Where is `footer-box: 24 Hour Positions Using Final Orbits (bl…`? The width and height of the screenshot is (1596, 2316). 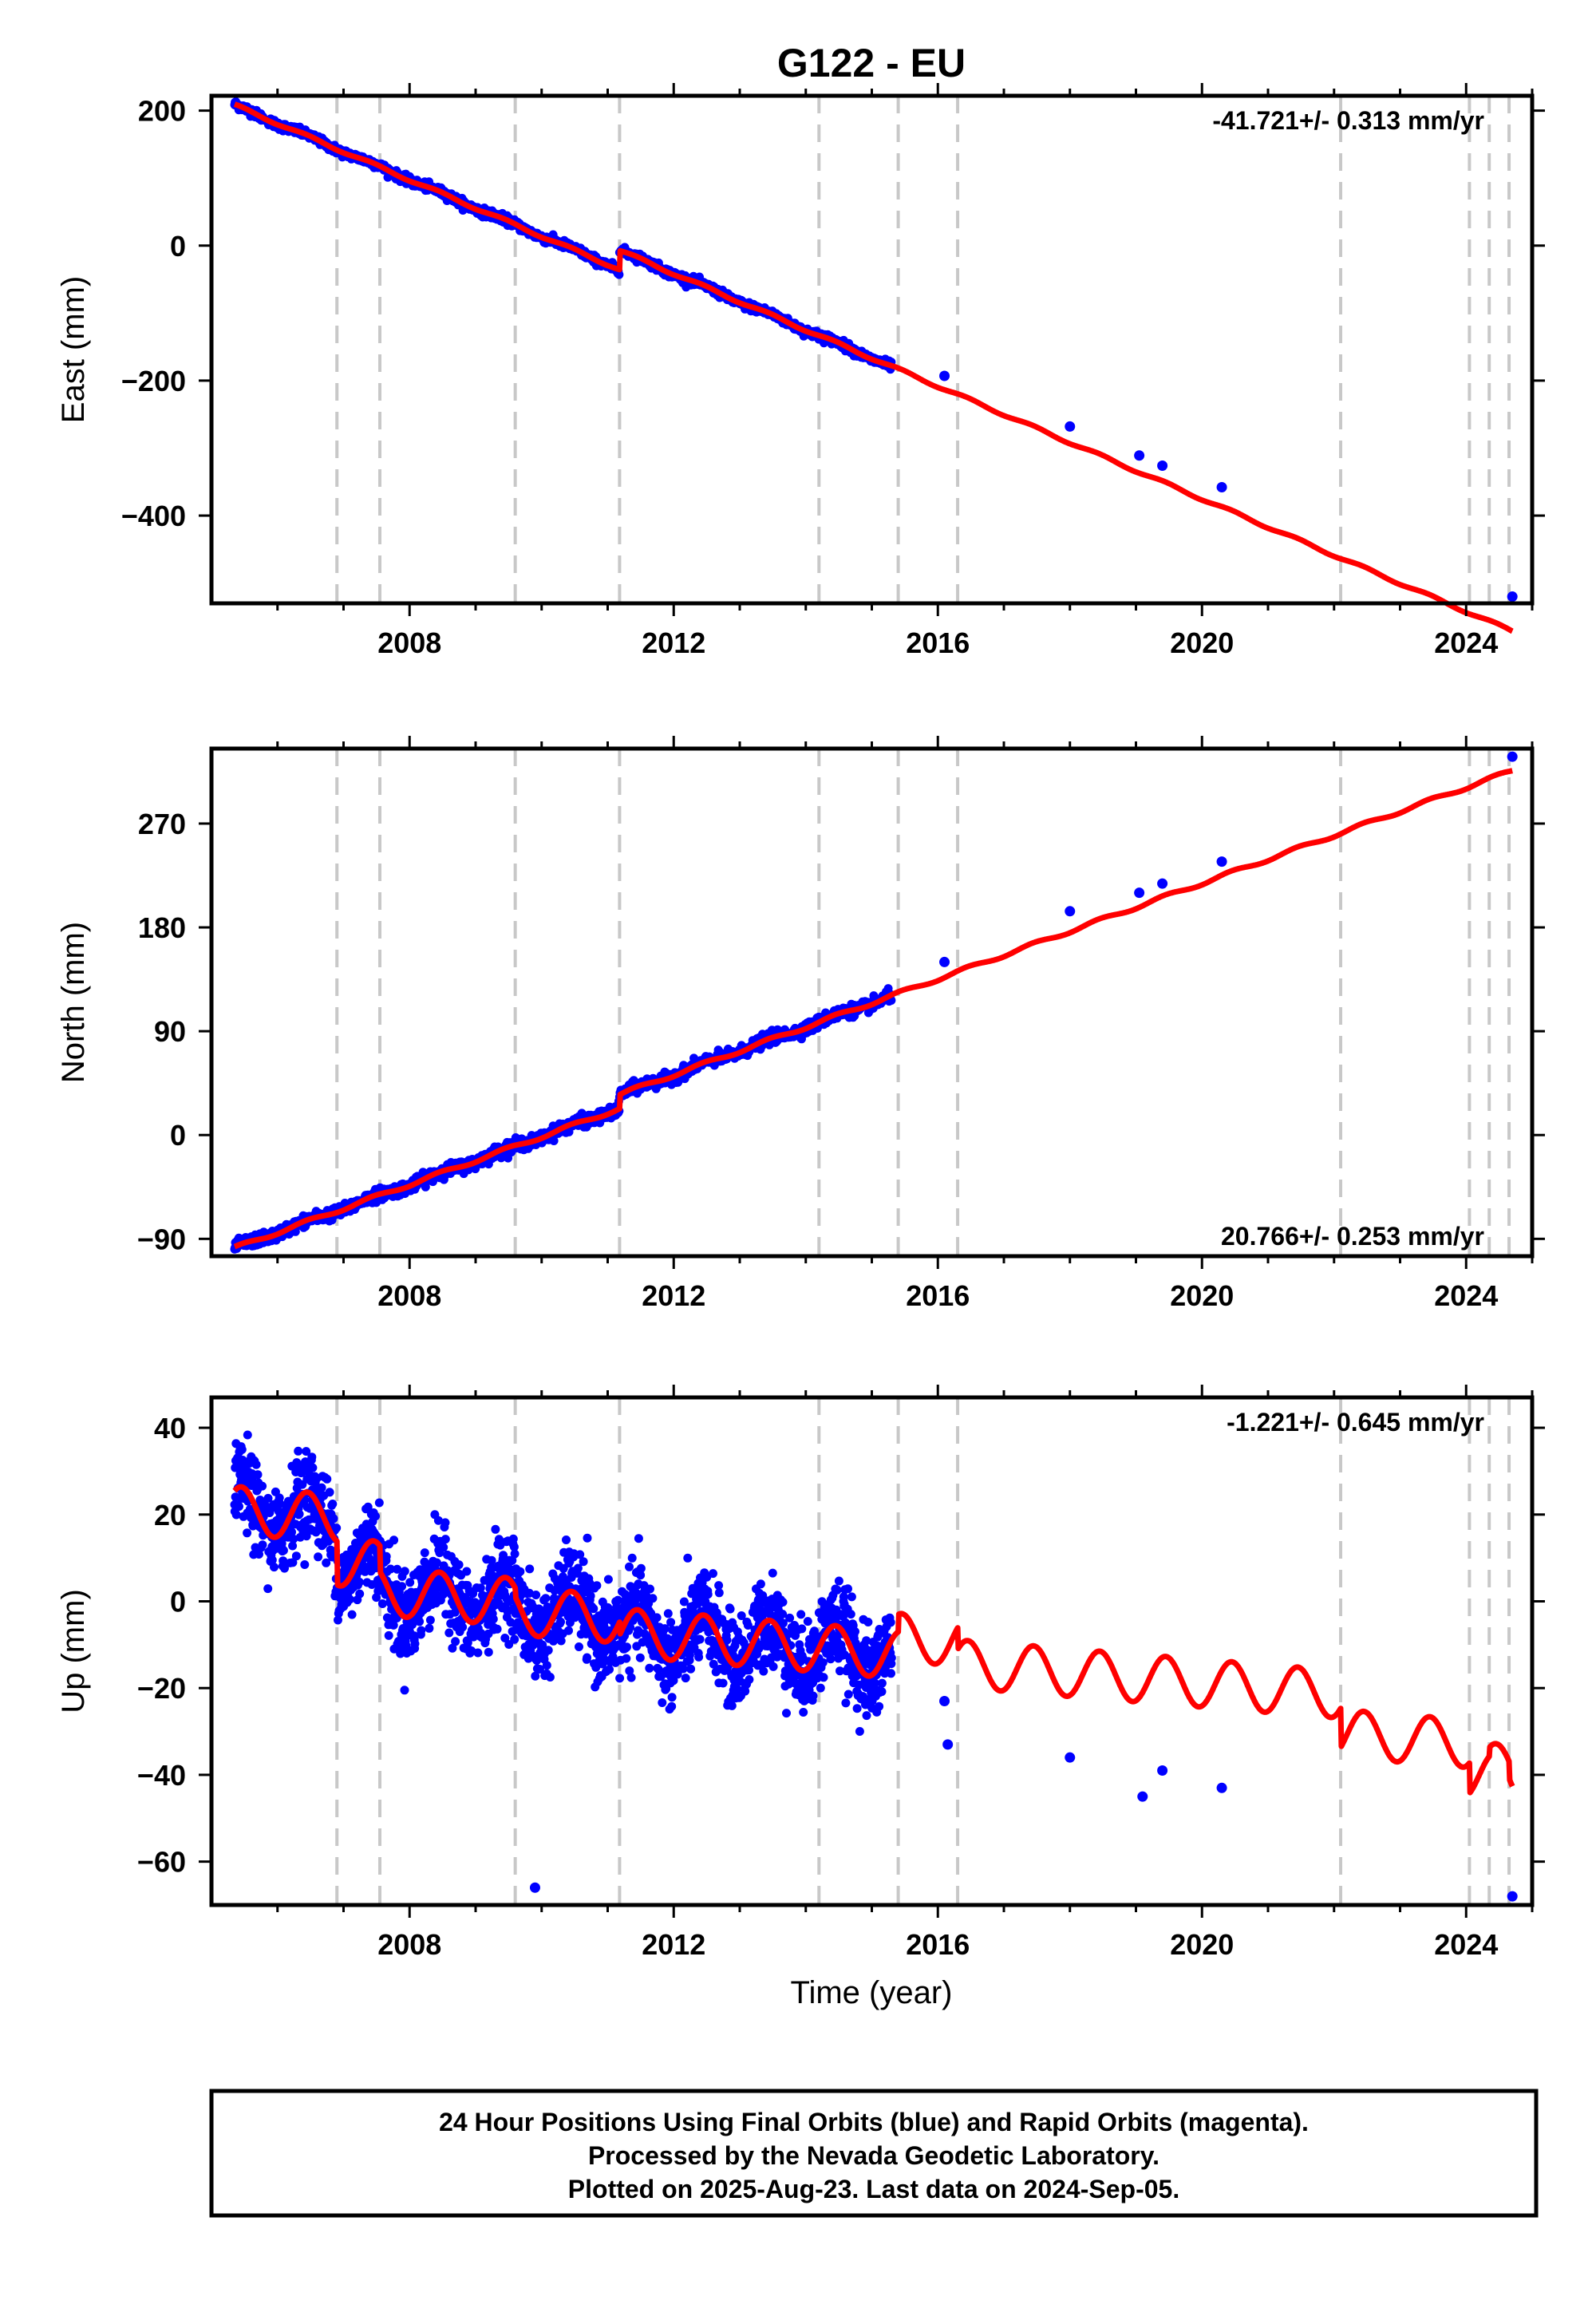
footer-box: 24 Hour Positions Using Final Orbits (bl… is located at coordinates (874, 2153).